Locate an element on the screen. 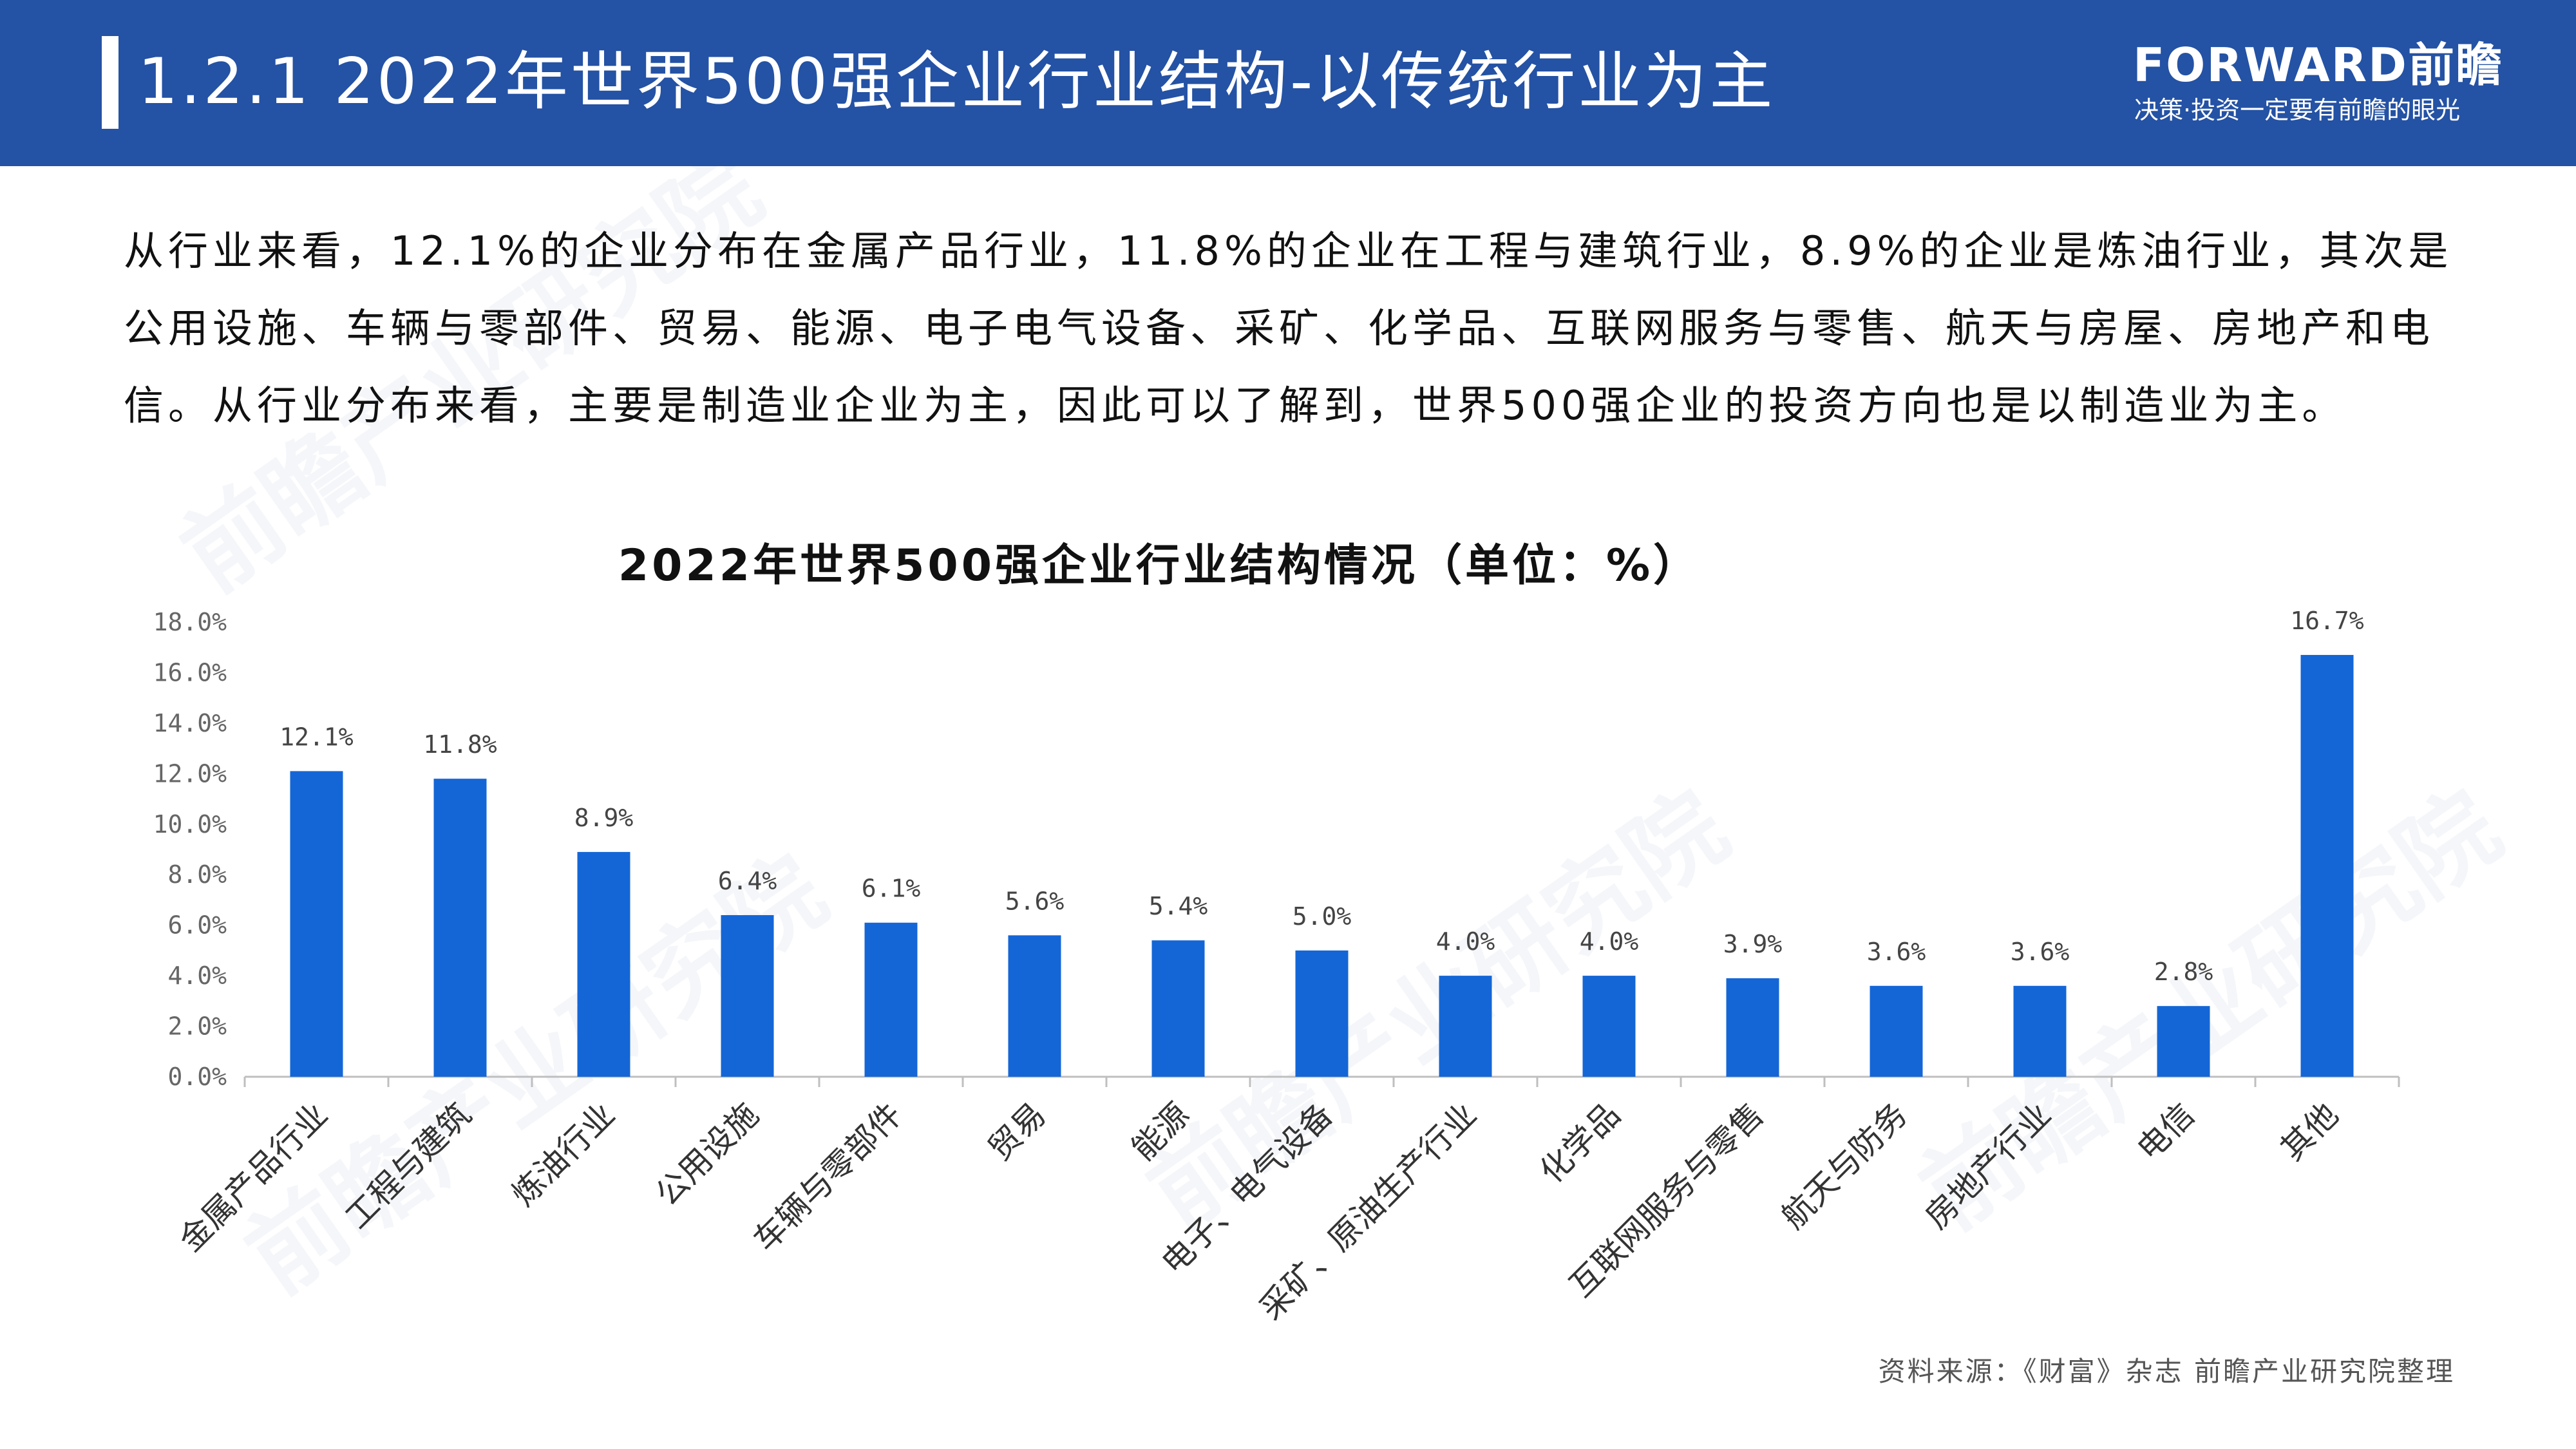 This screenshot has height=1449, width=2576. y-tick-label: 0.0% is located at coordinates (197, 1077).